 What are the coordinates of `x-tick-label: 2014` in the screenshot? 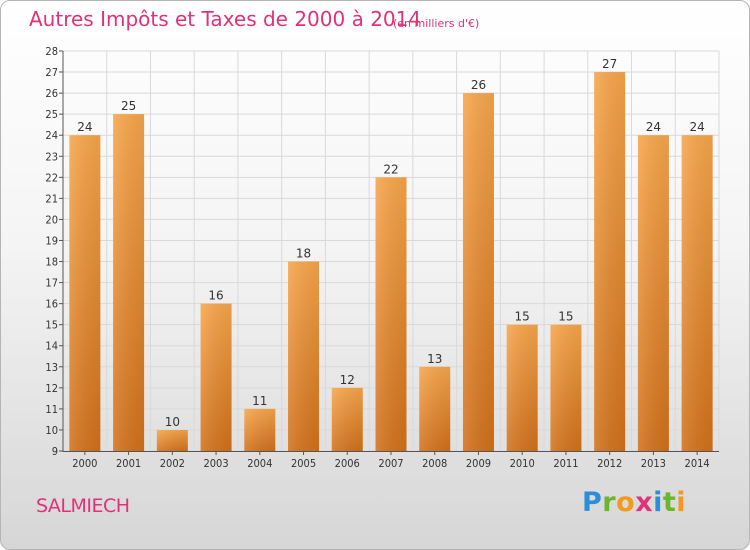 It's located at (697, 463).